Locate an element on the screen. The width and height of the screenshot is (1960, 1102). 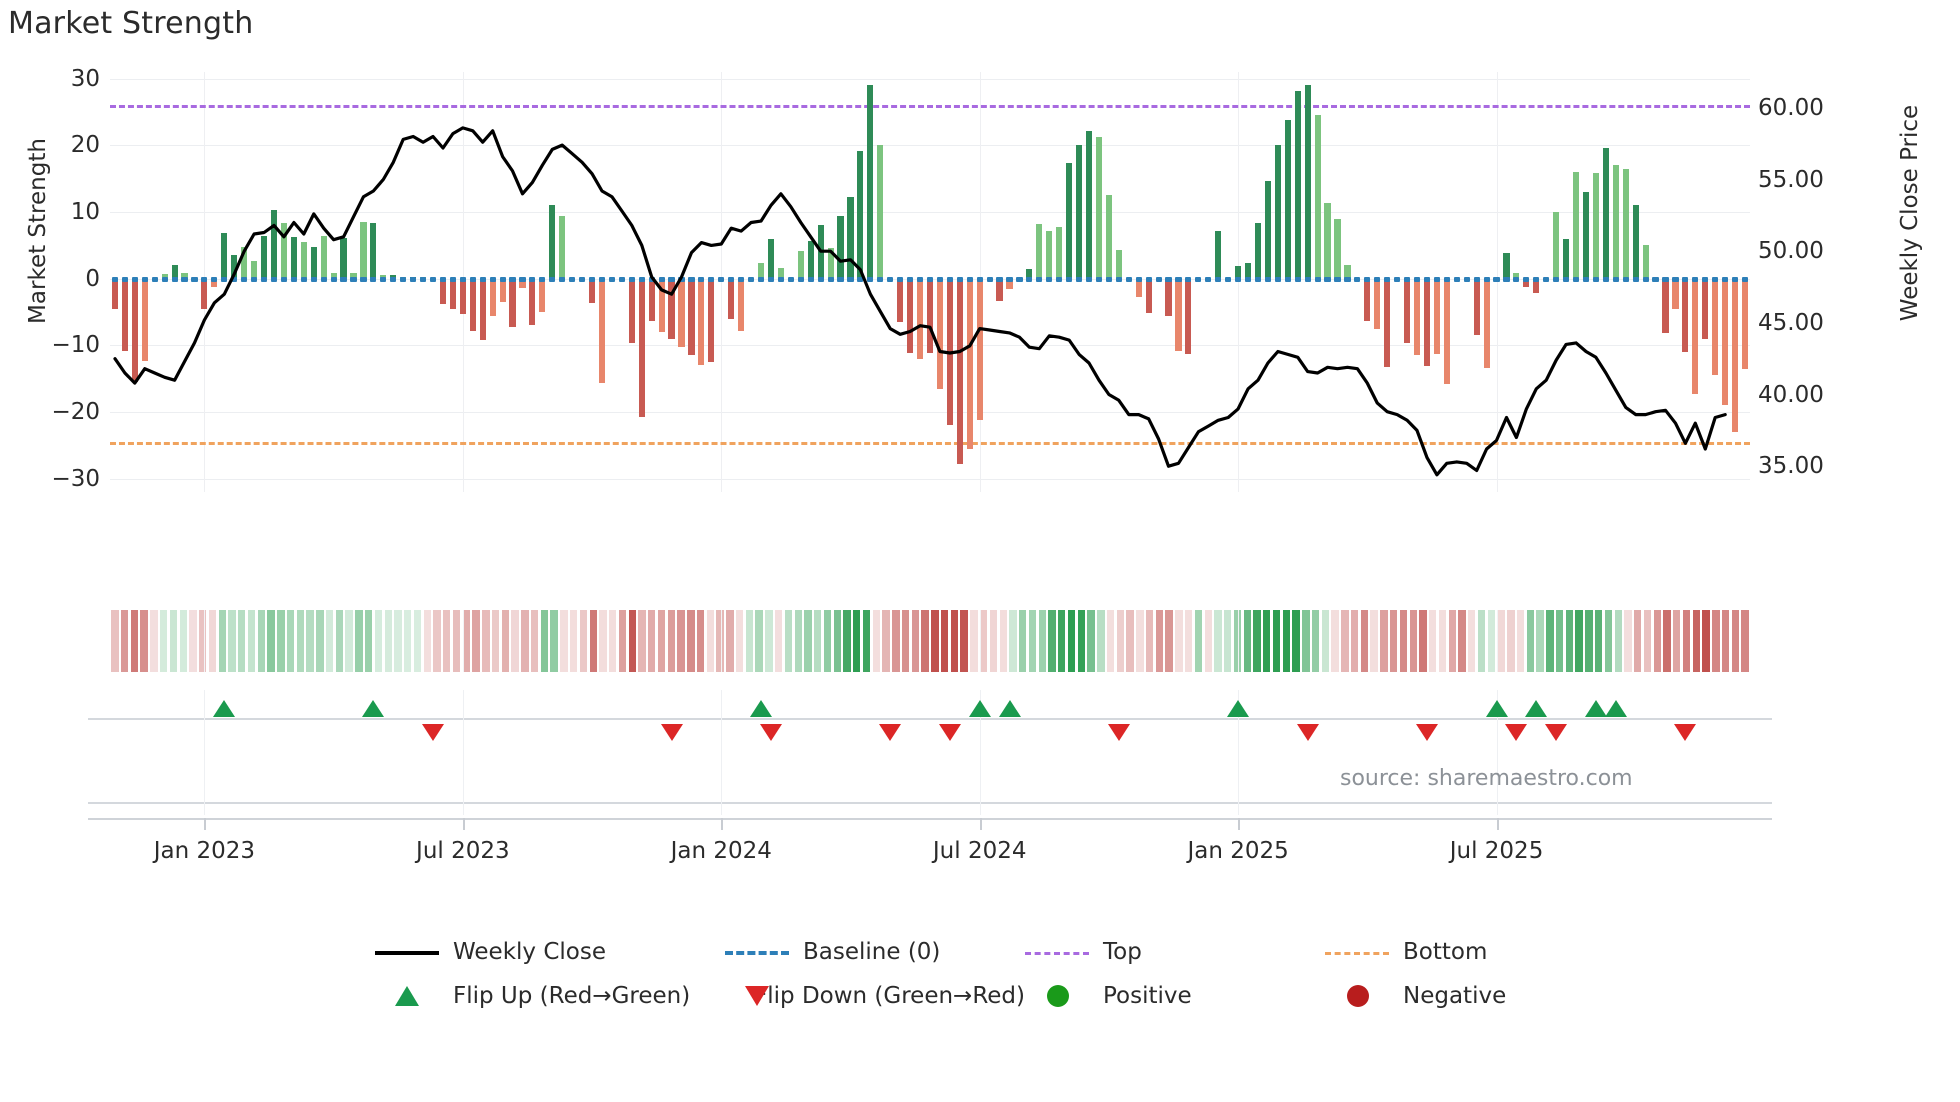
y-axis-left-tick-label: −20 is located at coordinates (75, 412).